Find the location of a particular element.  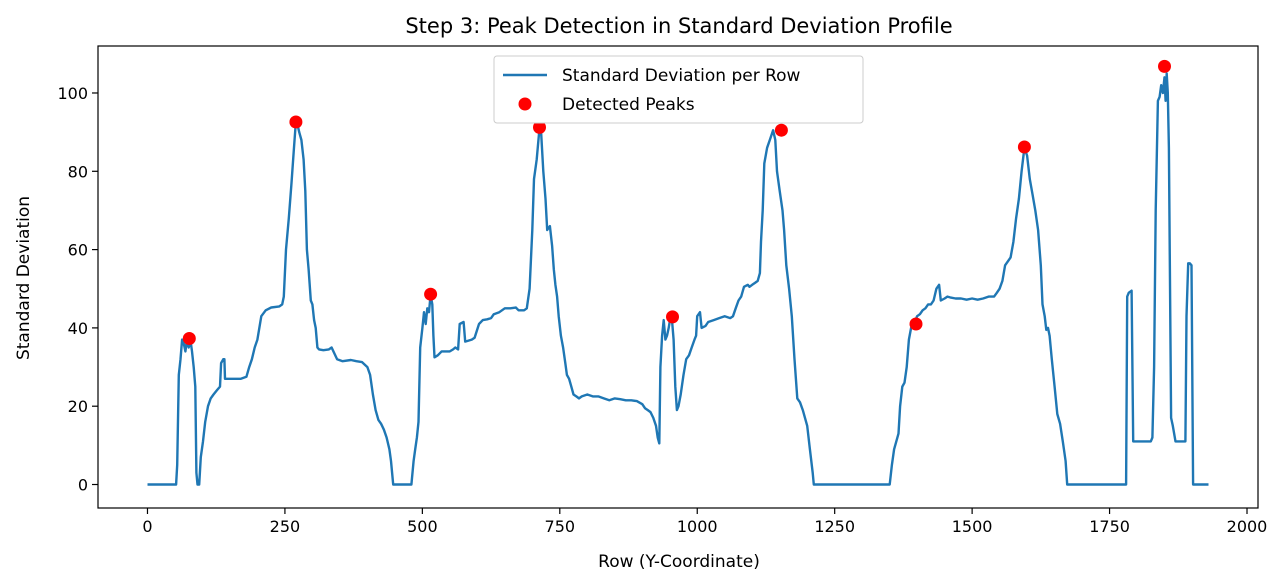

x-tick-label: 750 is located at coordinates (560, 526).